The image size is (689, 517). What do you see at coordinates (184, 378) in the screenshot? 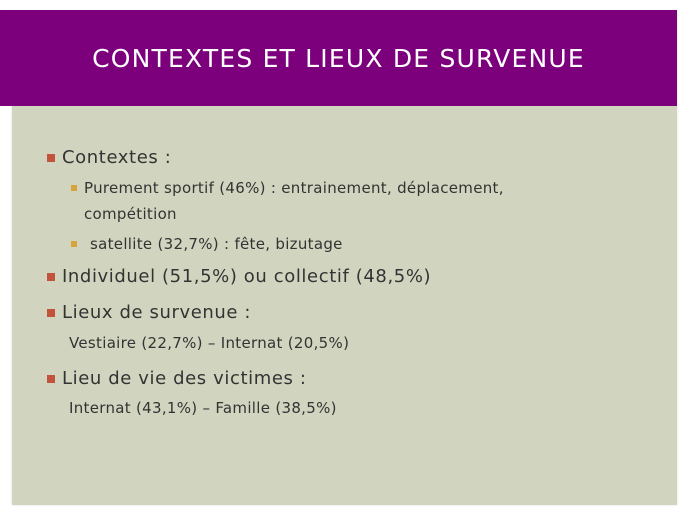
I see `bullet-lieu-de-vie: Lieu de vie des victimes :` at bounding box center [184, 378].